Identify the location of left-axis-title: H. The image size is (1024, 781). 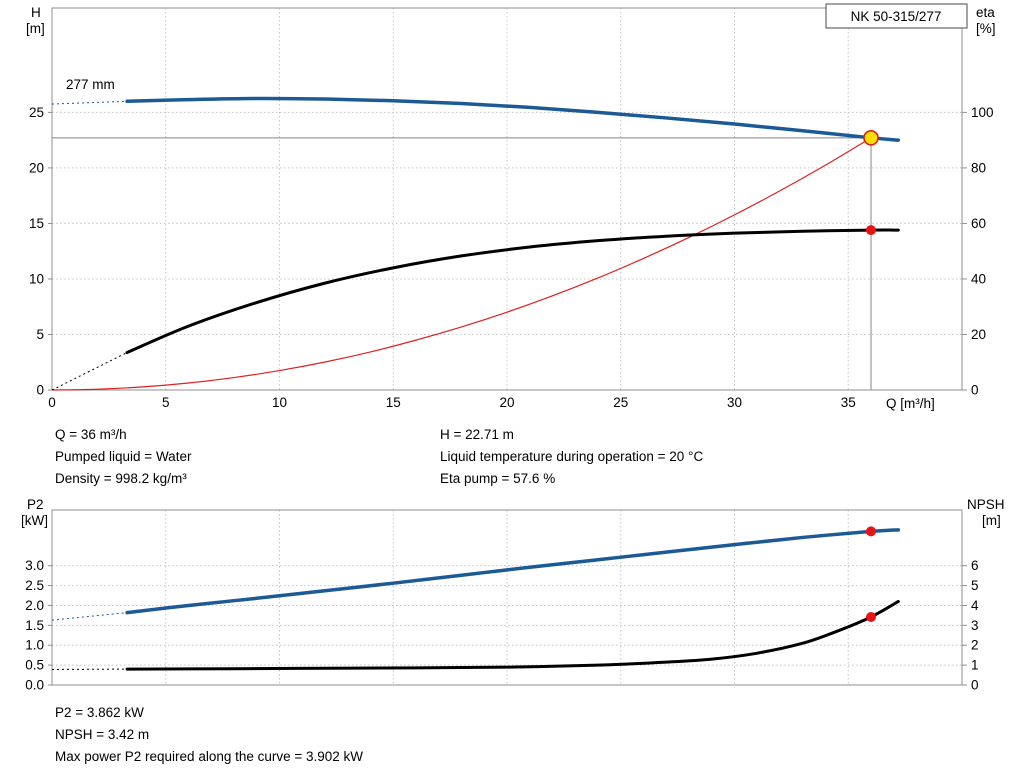
(36, 12).